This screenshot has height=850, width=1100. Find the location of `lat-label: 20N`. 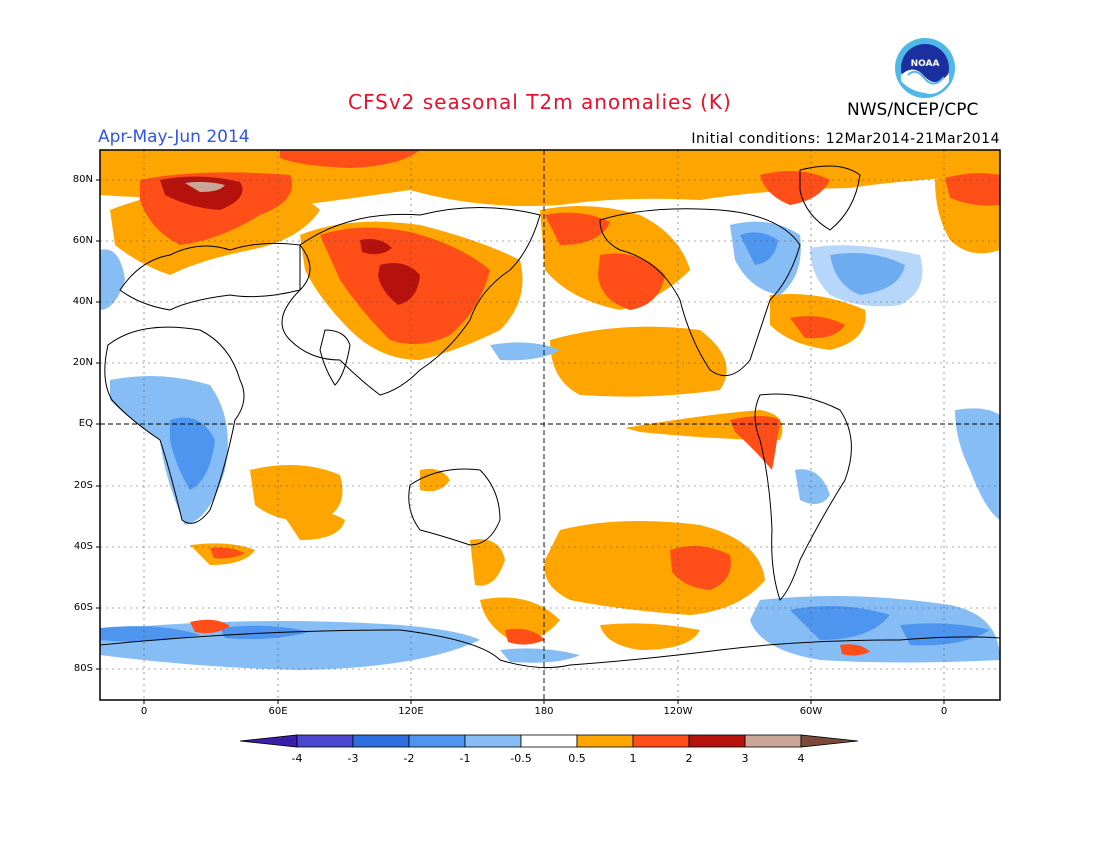

lat-label: 20N is located at coordinates (82, 362).